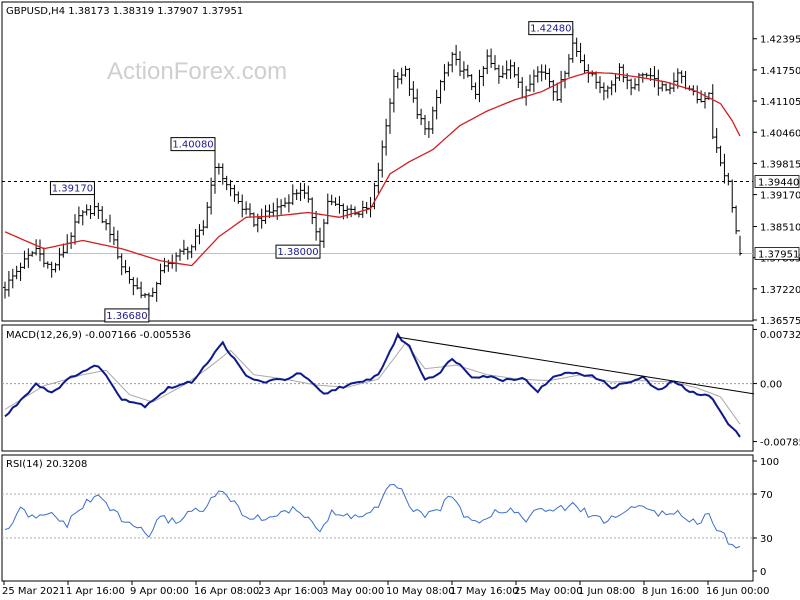  What do you see at coordinates (780, 71) in the screenshot?
I see `price-tick-label: 1.41750` at bounding box center [780, 71].